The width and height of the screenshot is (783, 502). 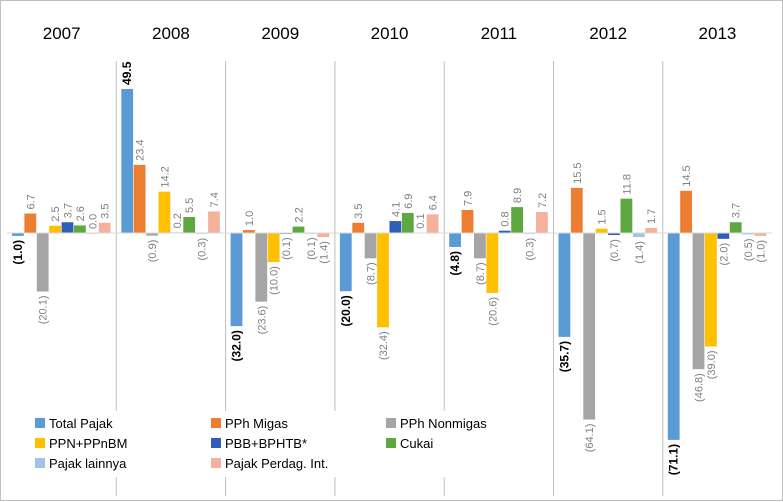 I want to click on value-label-2013-pajak-lainnya: (0.5), so click(x=749, y=249).